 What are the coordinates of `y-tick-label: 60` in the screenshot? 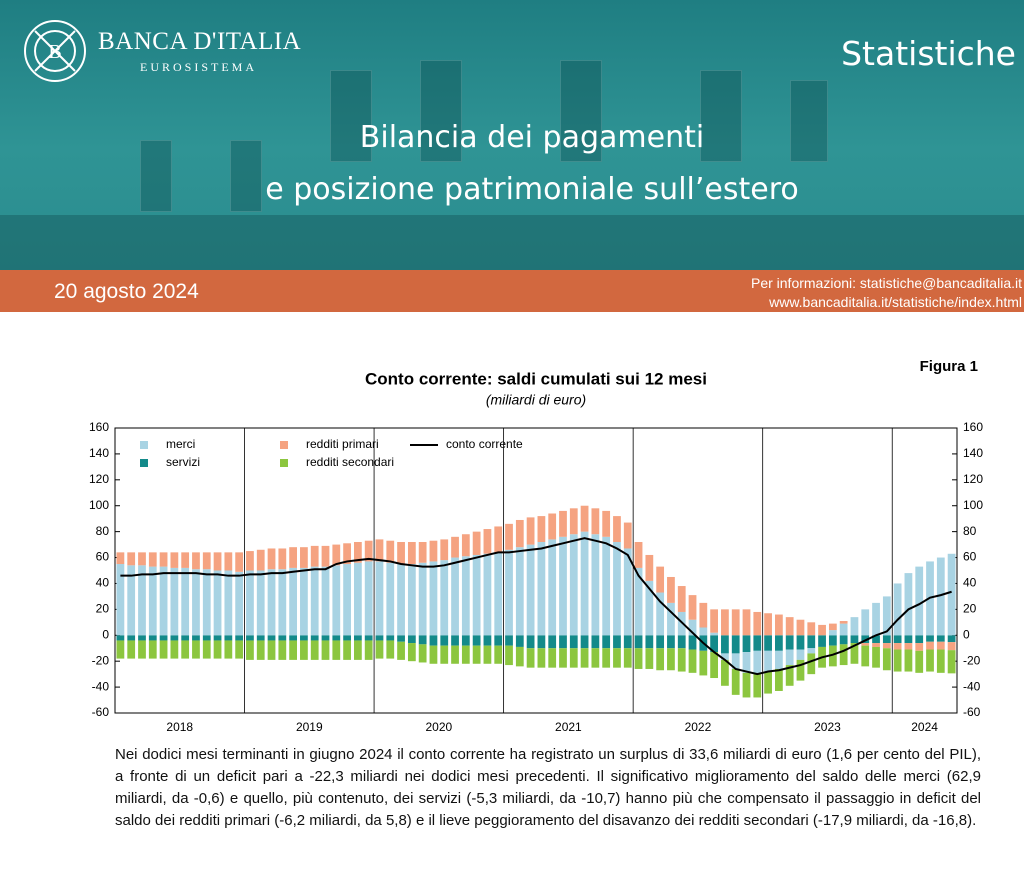 It's located at (103, 557).